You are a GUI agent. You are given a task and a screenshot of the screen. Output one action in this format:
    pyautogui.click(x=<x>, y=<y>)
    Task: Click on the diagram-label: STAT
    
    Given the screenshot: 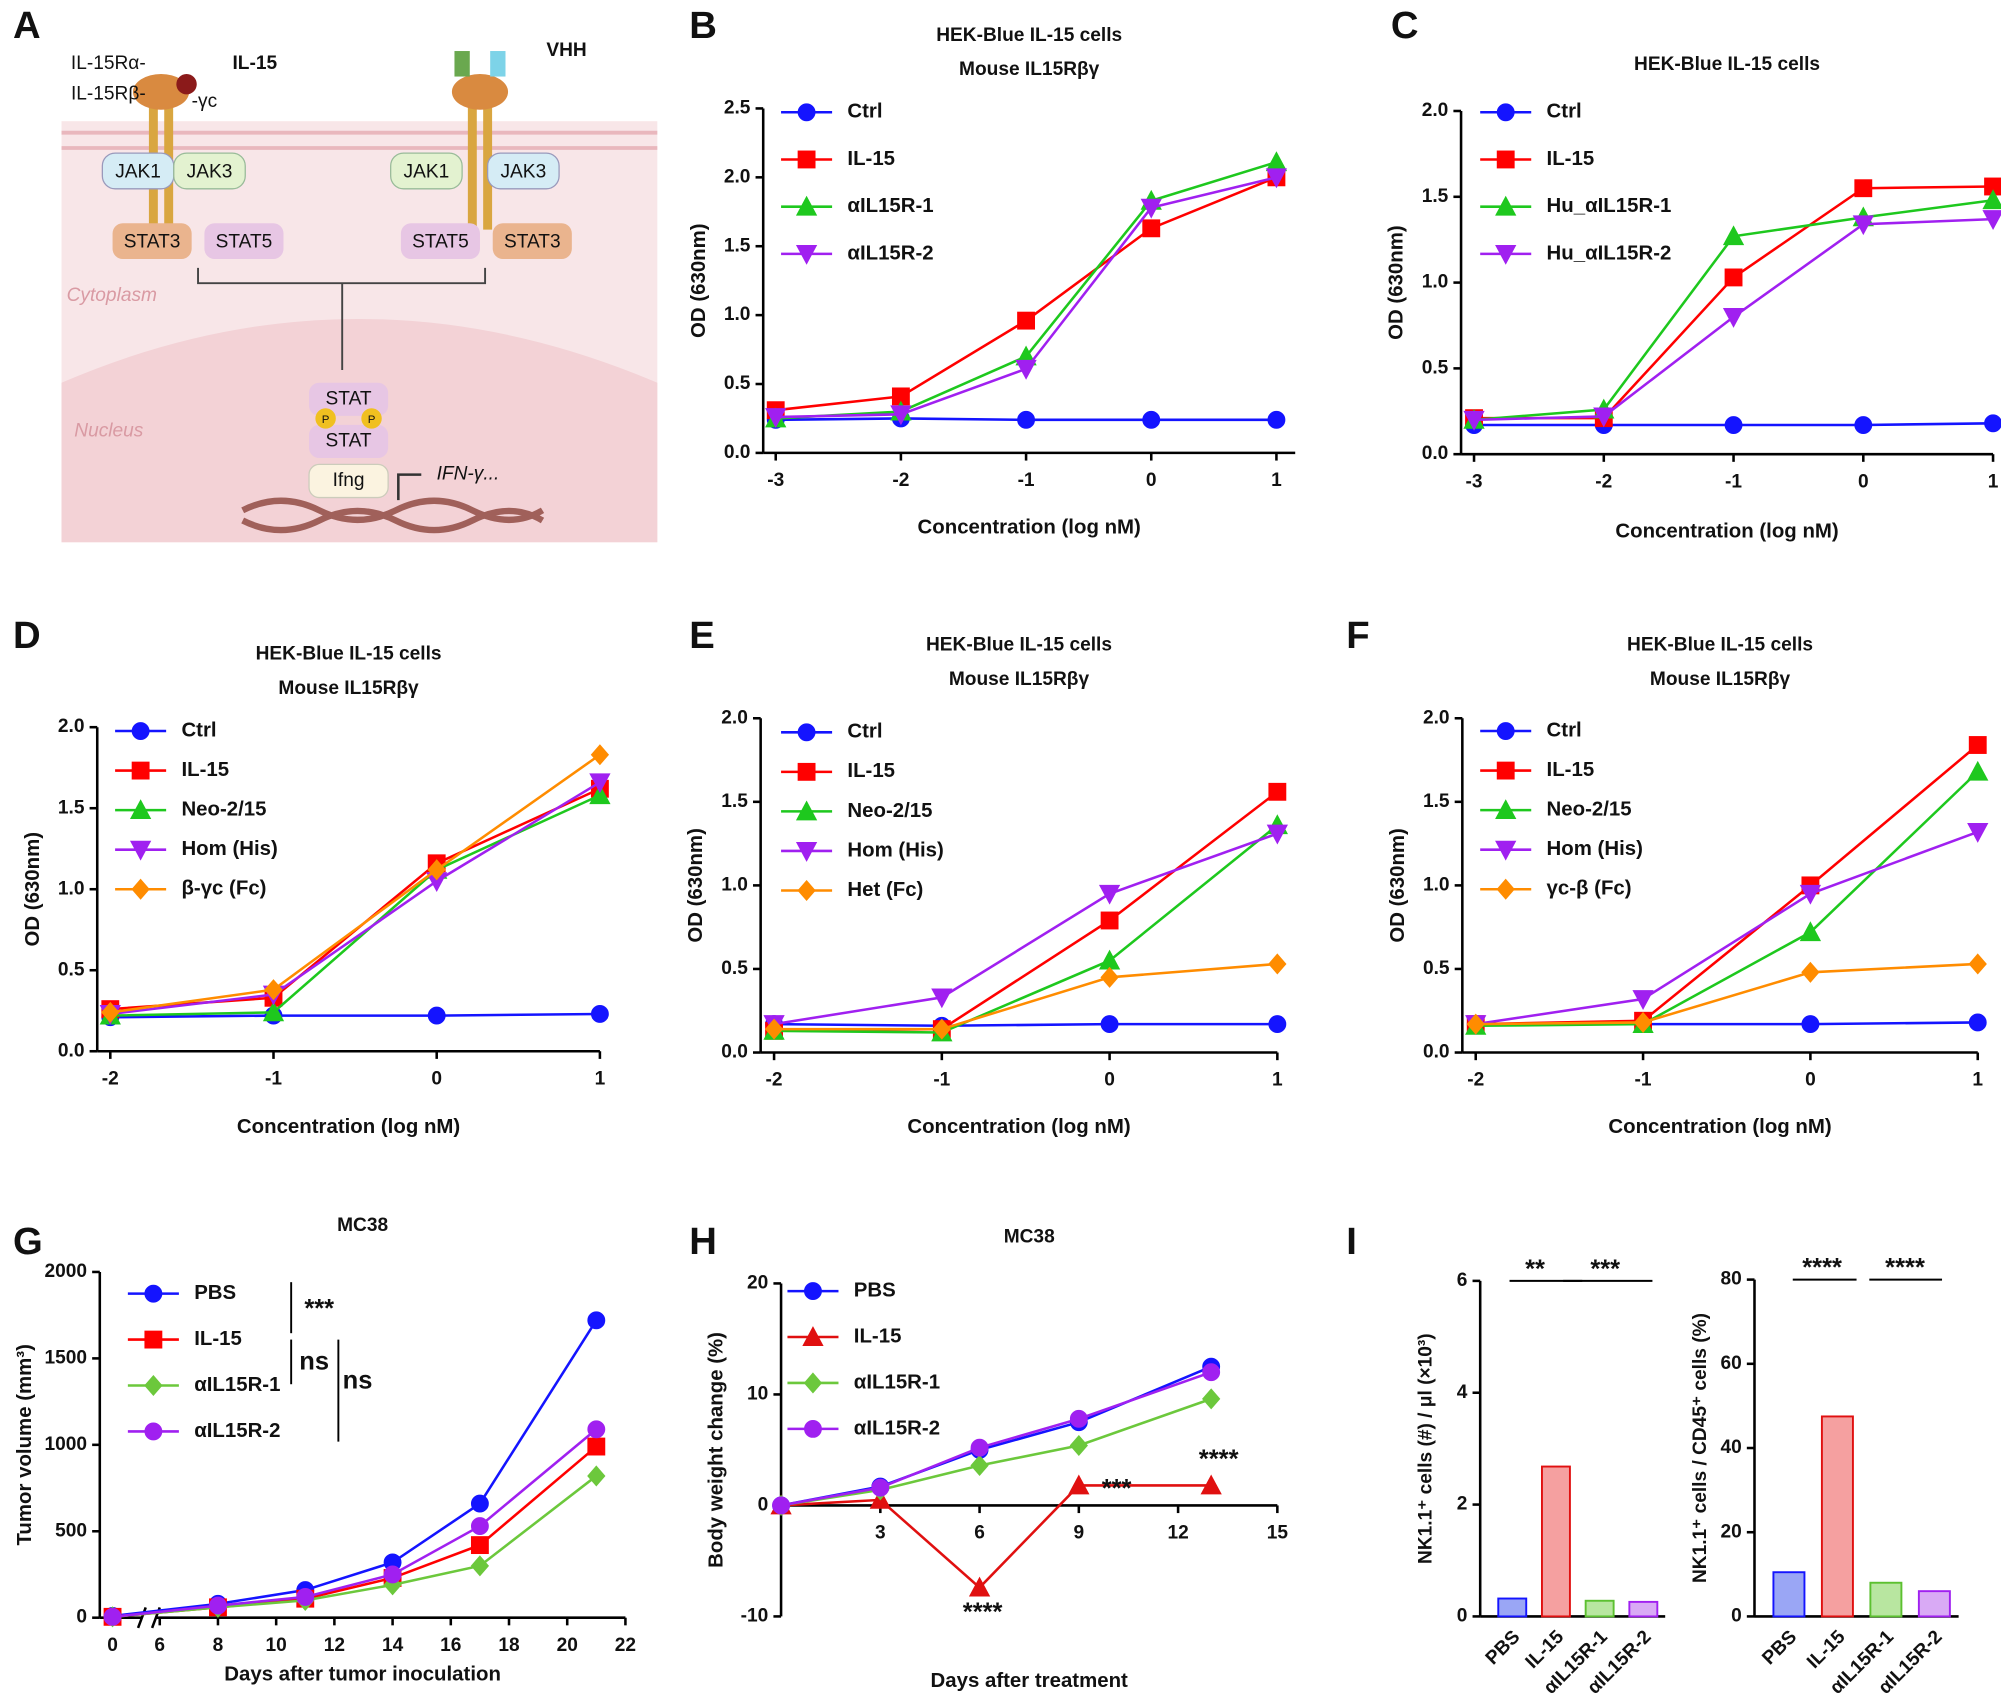 What is the action you would take?
    pyautogui.click(x=349, y=398)
    